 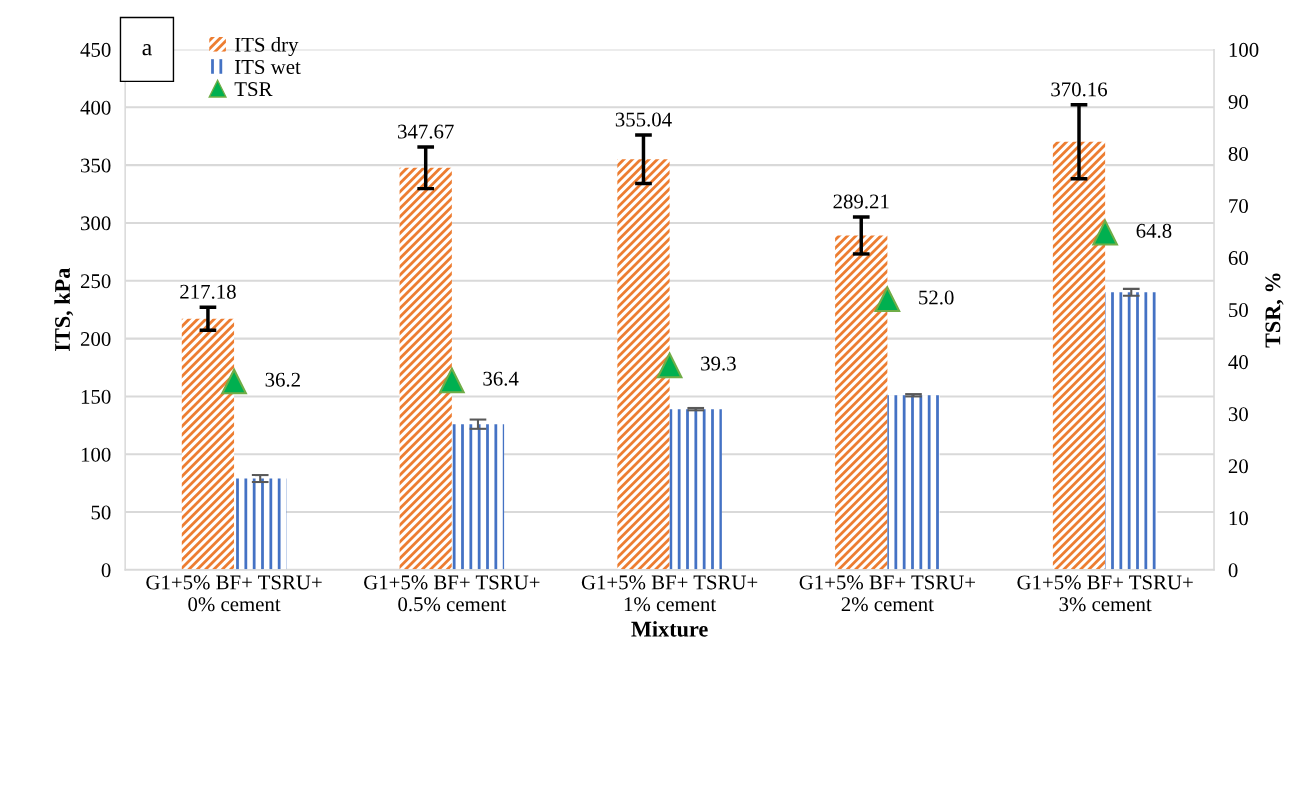 I want to click on legend-label: ITS wet, so click(x=268, y=66).